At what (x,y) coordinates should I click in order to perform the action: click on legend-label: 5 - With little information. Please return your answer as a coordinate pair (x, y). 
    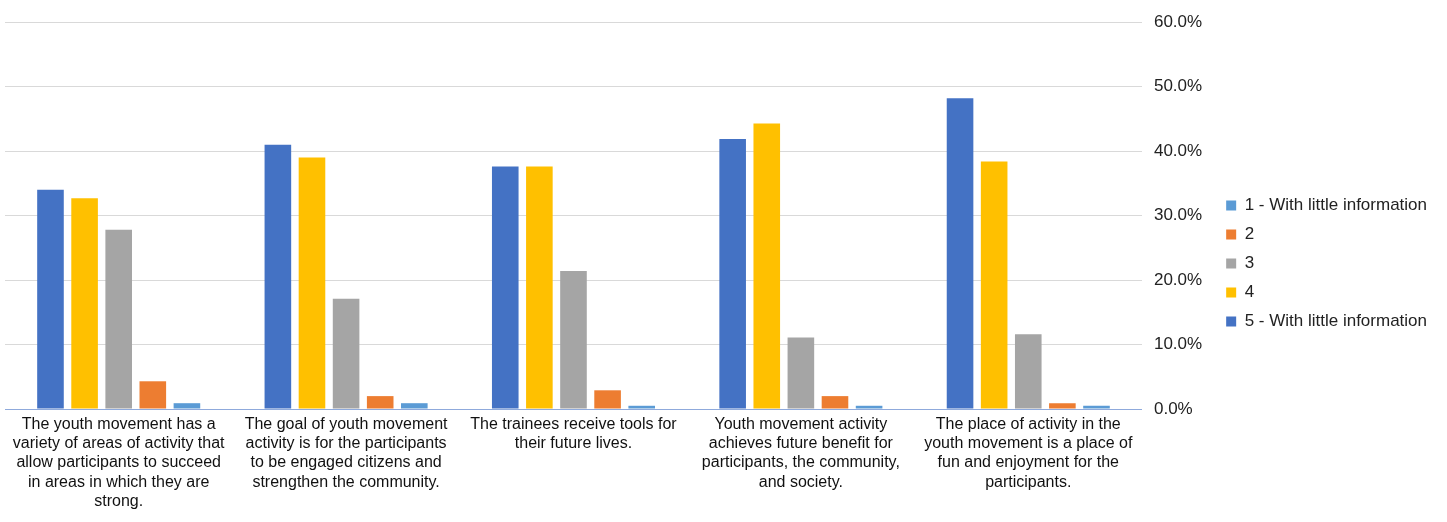
    Looking at the image, I should click on (1336, 321).